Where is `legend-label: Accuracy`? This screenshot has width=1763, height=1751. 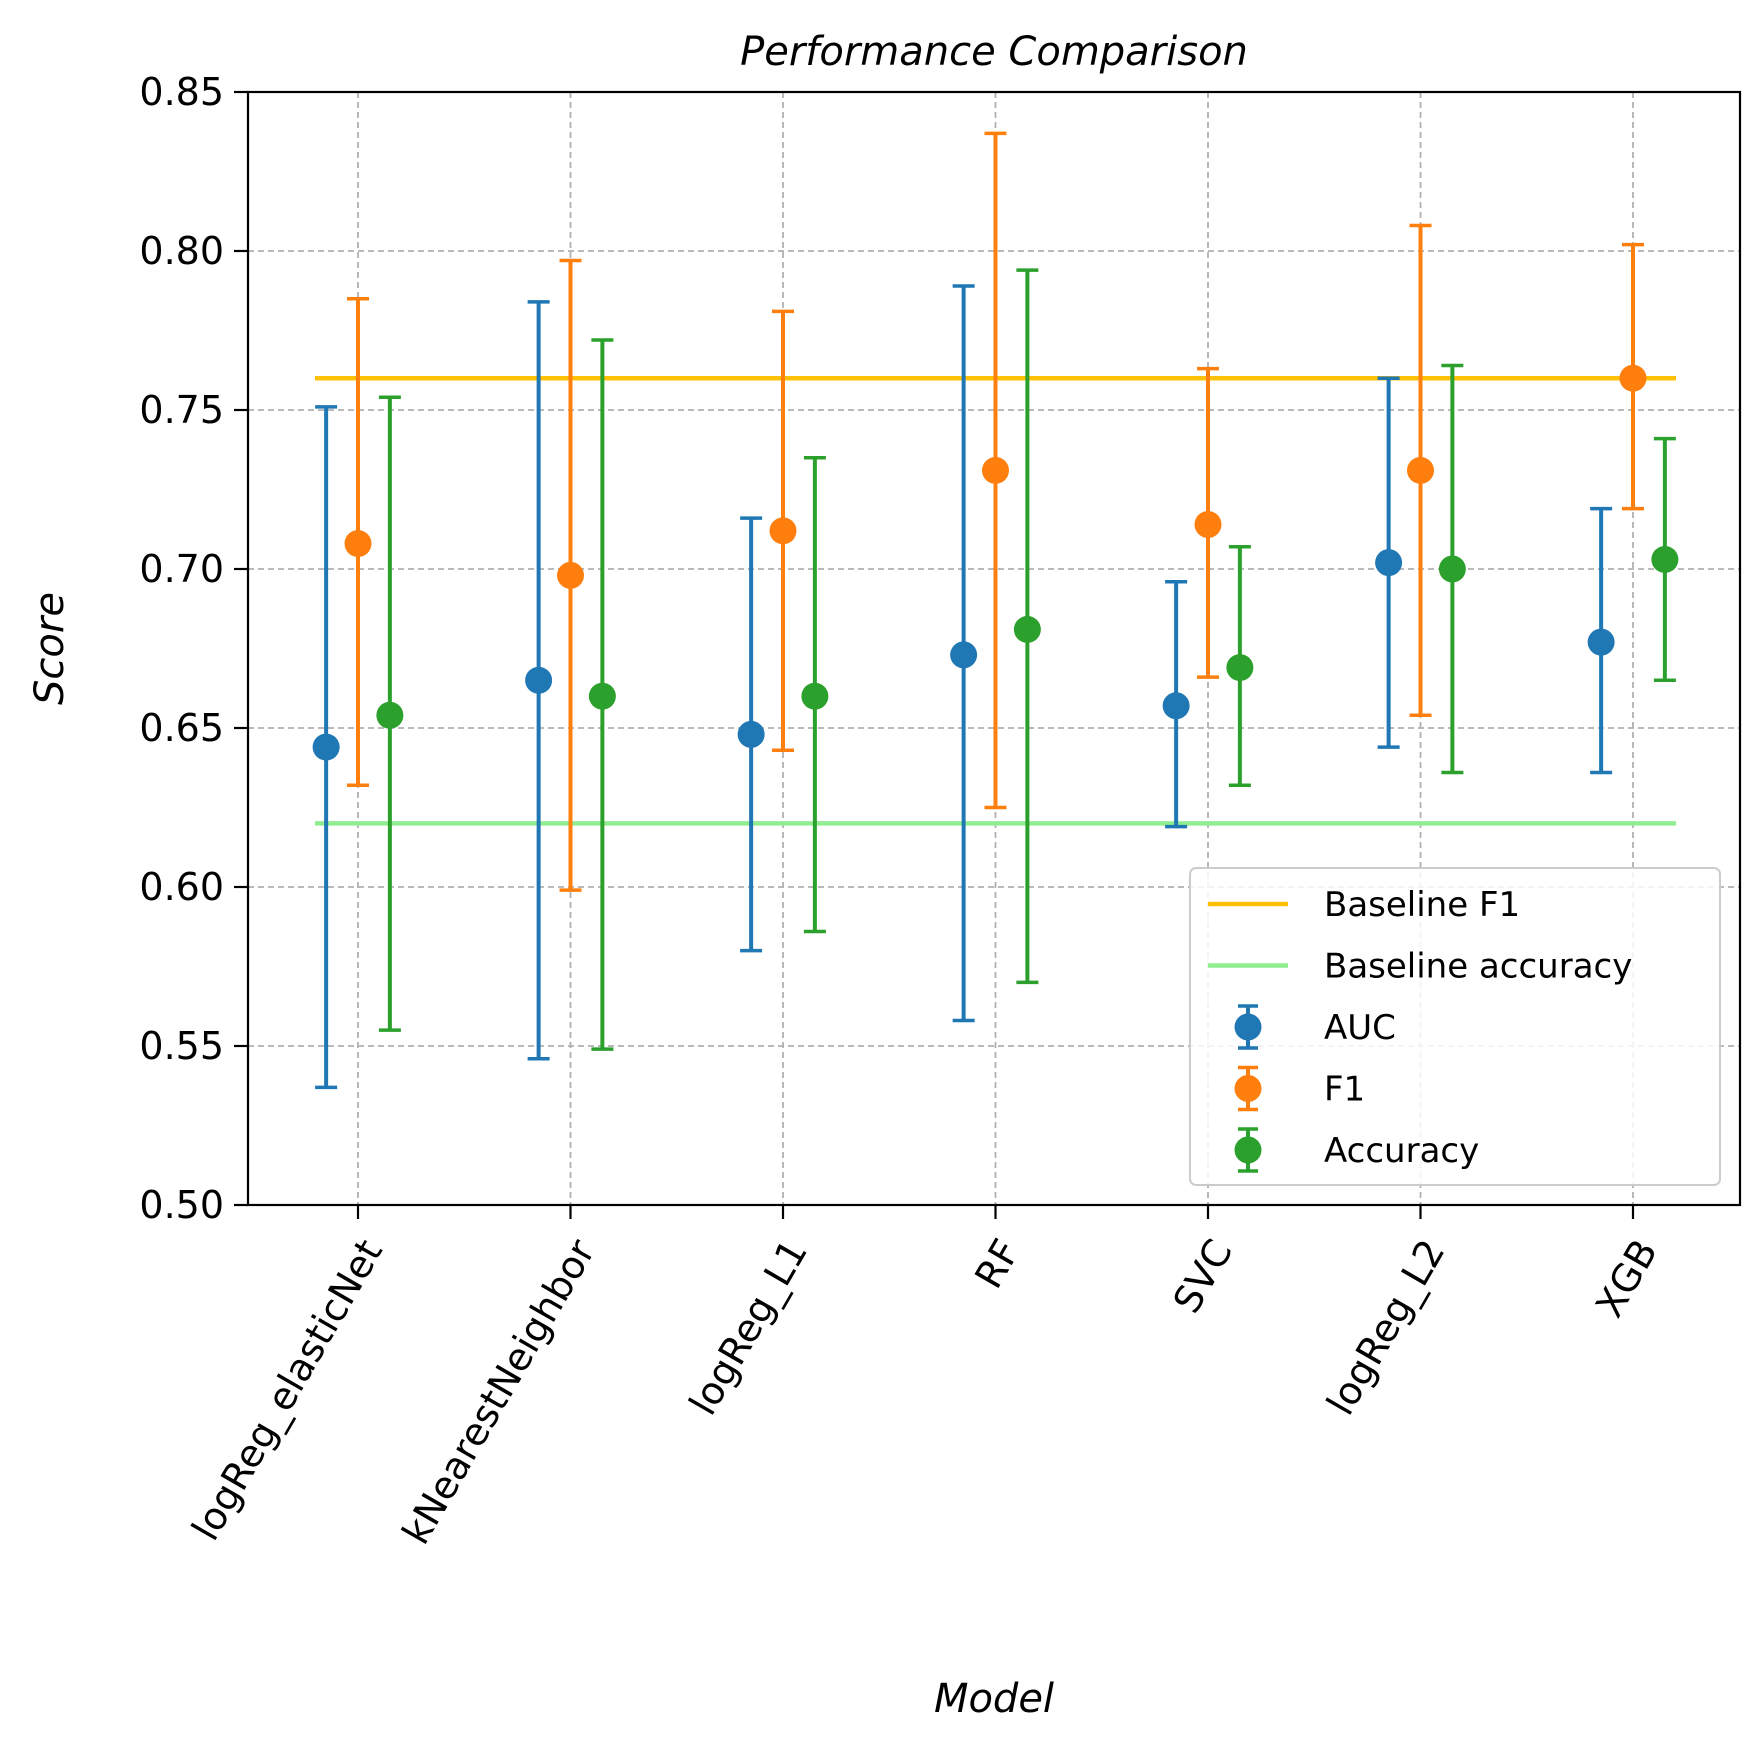
legend-label: Accuracy is located at coordinates (1401, 1151).